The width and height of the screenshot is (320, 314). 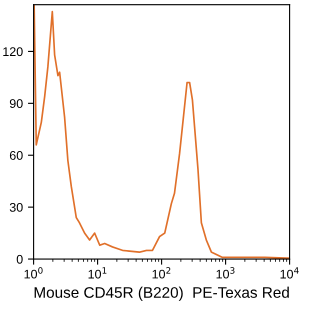 What do you see at coordinates (225, 273) in the screenshot?
I see `x-tick-label: 10$^{3}$` at bounding box center [225, 273].